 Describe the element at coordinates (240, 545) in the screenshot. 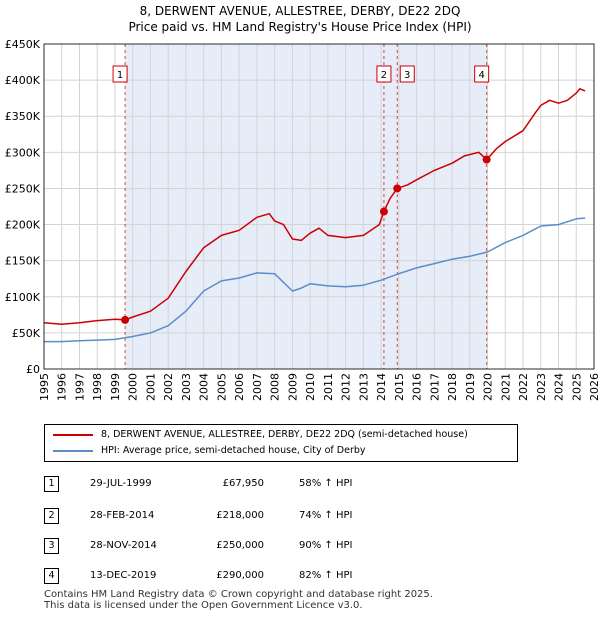

I see `sale-price: £250,000` at that location.